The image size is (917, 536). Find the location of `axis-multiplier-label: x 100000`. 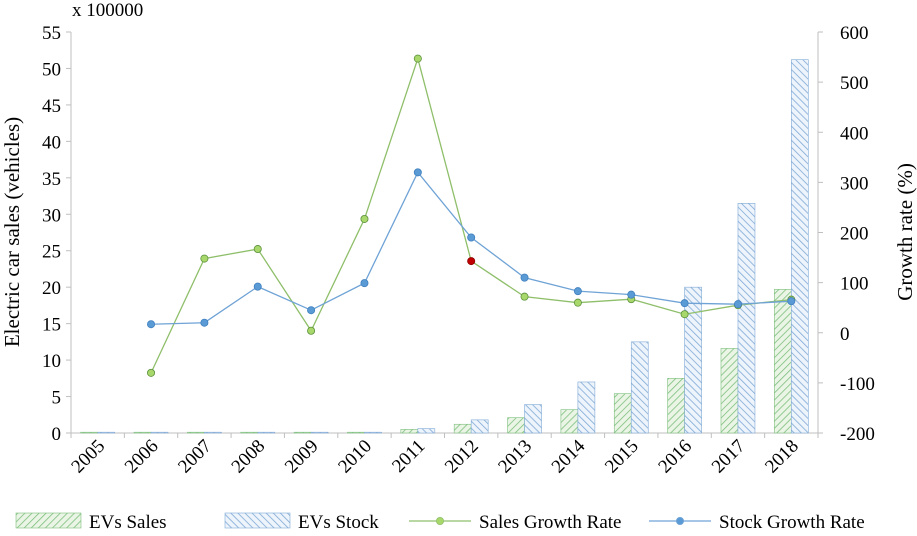

axis-multiplier-label: x 100000 is located at coordinates (107, 10).